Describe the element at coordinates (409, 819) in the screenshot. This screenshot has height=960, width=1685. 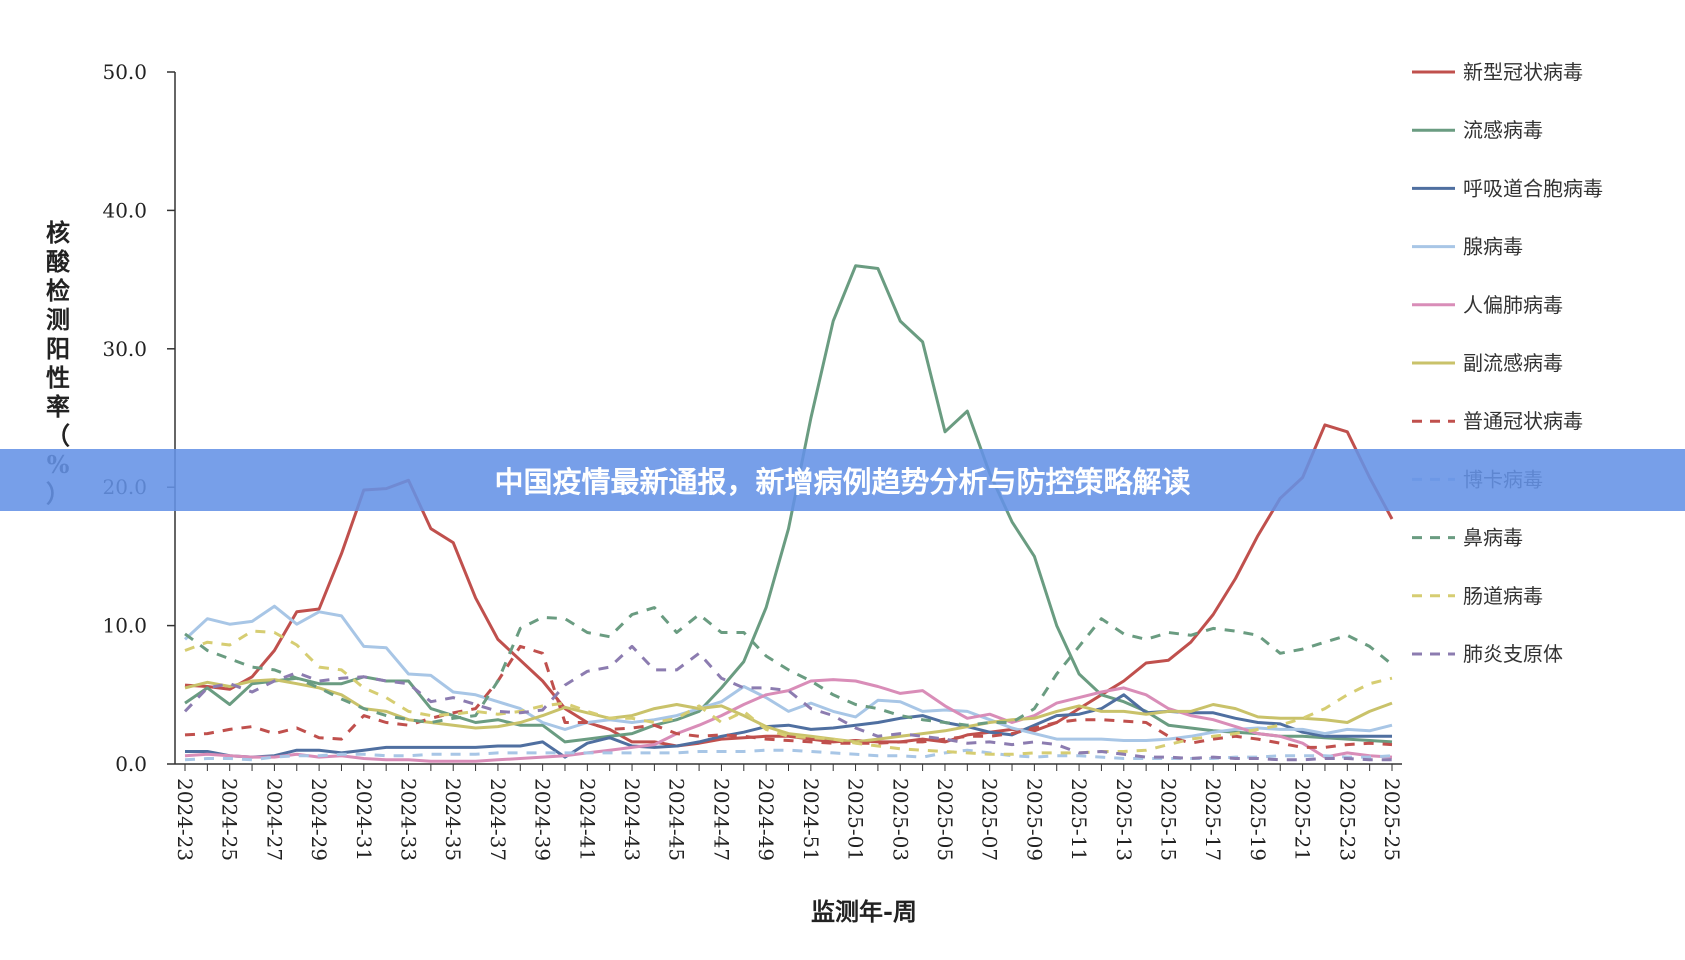
I see `x-tick-label: 2024-33` at that location.